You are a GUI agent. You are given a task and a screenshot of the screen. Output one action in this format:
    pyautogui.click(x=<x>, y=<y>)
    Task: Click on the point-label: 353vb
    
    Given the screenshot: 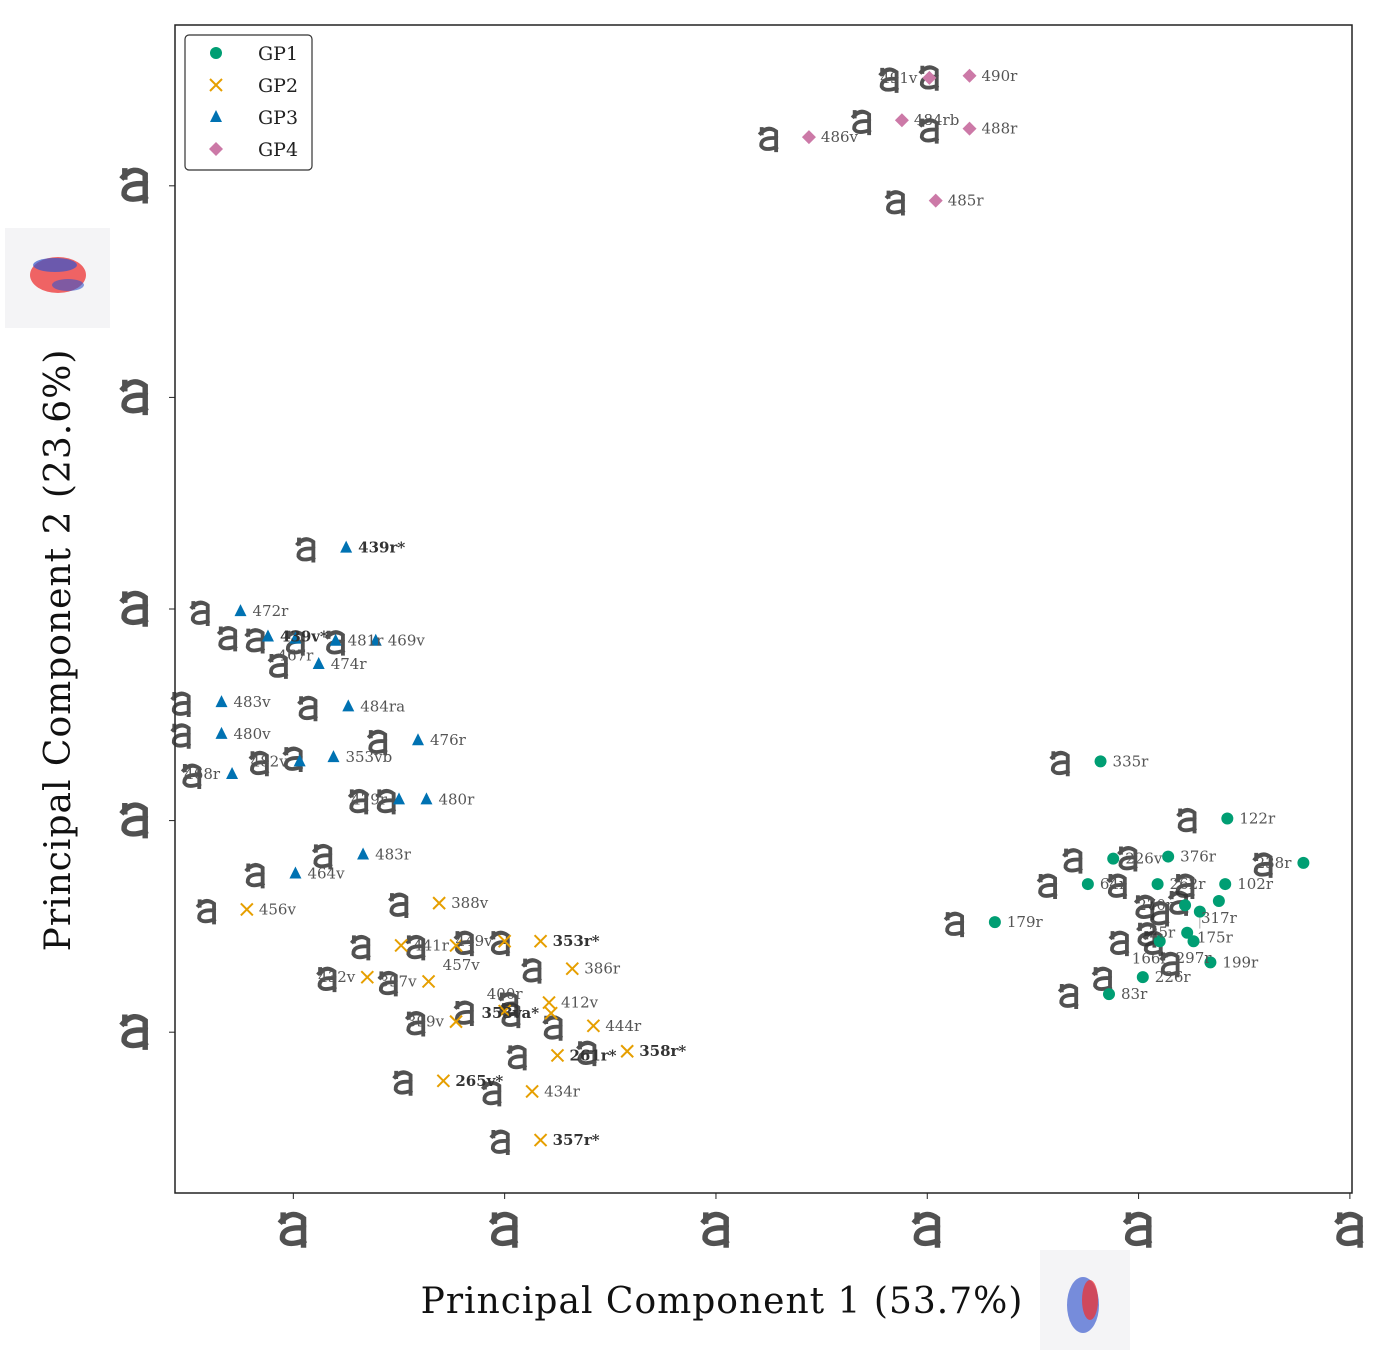 What is the action you would take?
    pyautogui.click(x=368, y=757)
    